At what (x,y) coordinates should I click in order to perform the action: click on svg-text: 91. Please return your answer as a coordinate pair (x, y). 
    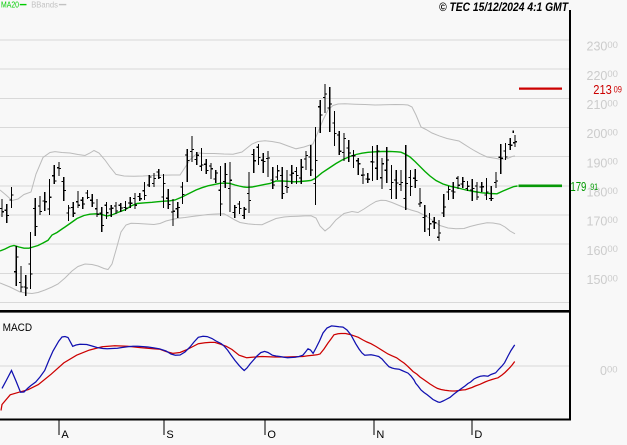
    Looking at the image, I should click on (594, 187).